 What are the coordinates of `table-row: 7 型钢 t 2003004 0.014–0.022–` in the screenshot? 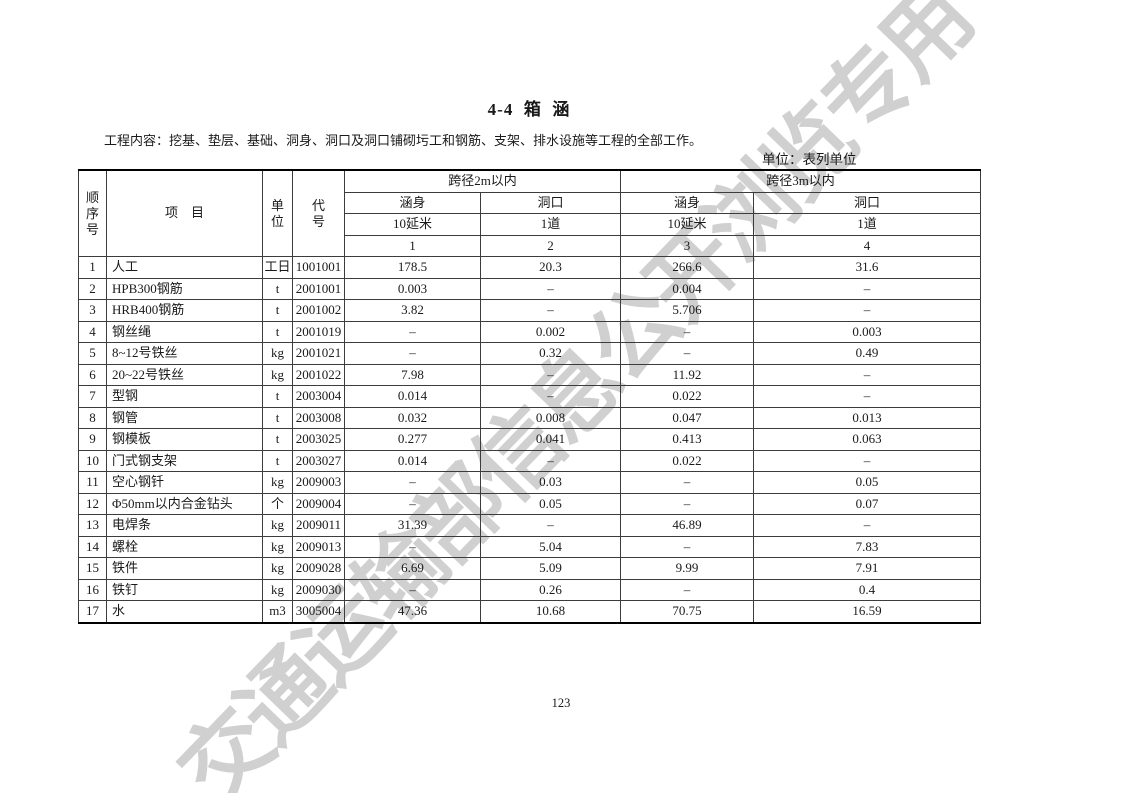 It's located at (529, 396).